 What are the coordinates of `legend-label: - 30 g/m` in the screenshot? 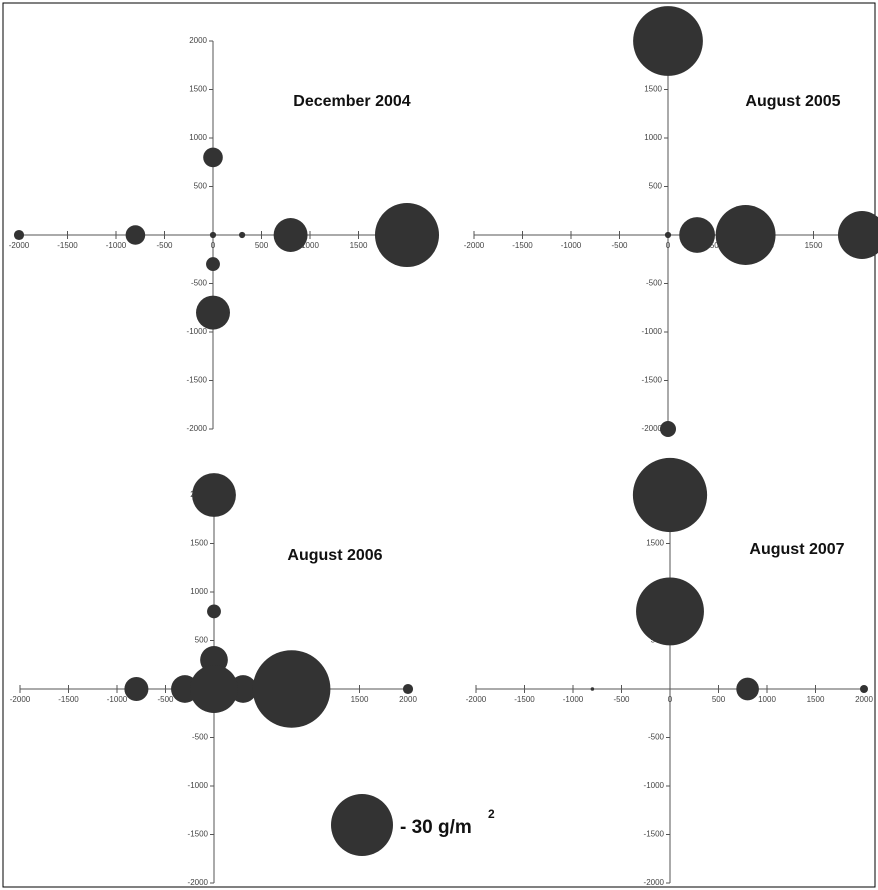 It's located at (436, 827).